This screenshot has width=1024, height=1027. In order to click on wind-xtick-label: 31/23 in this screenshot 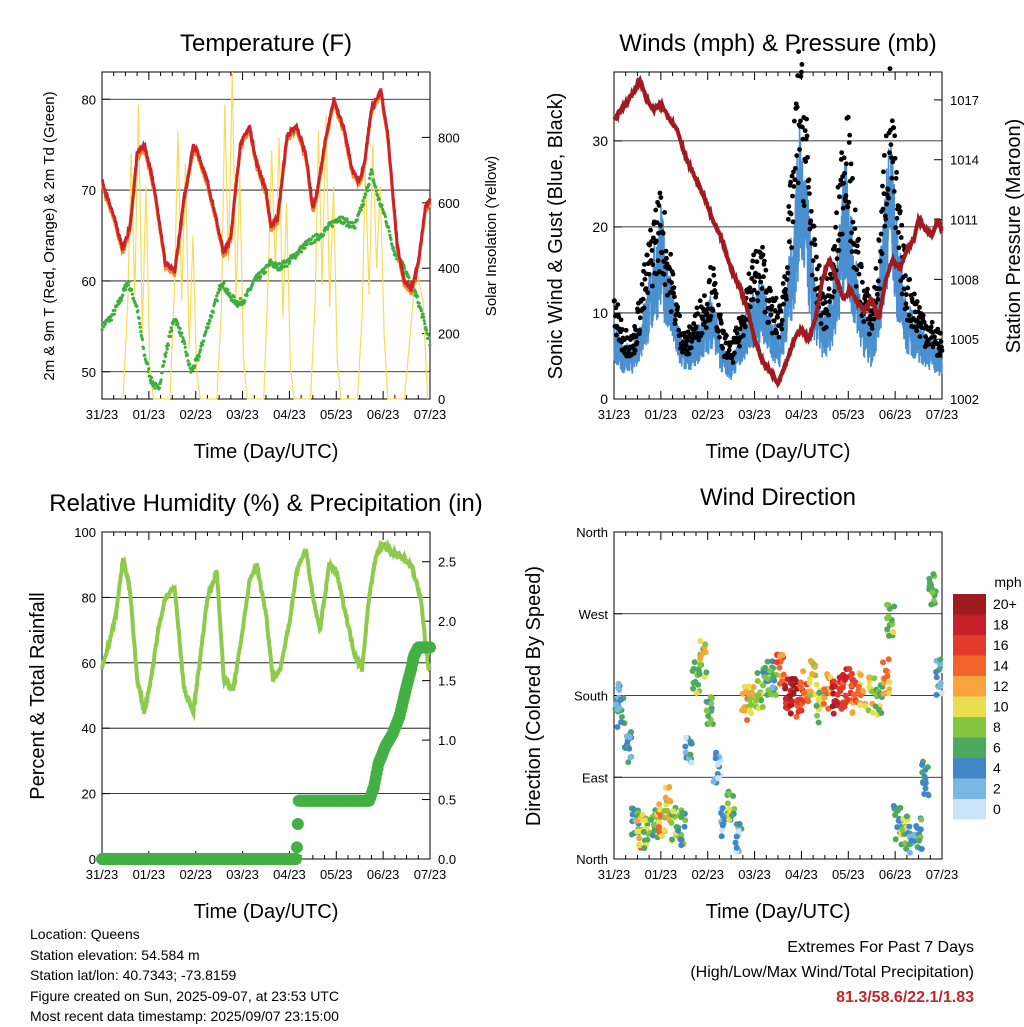, I will do `click(614, 414)`.